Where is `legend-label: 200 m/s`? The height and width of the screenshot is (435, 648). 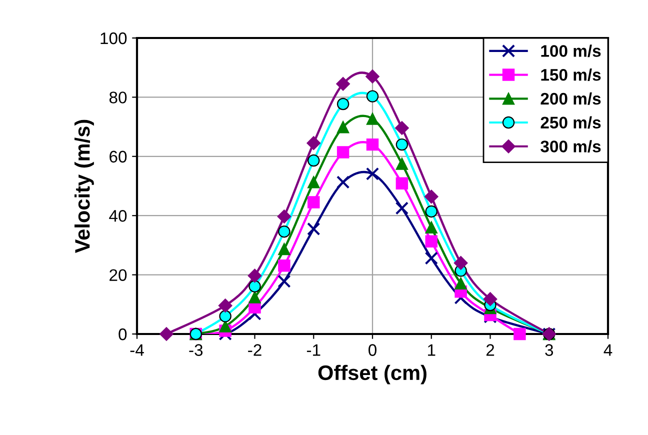
legend-label: 200 m/s is located at coordinates (570, 98).